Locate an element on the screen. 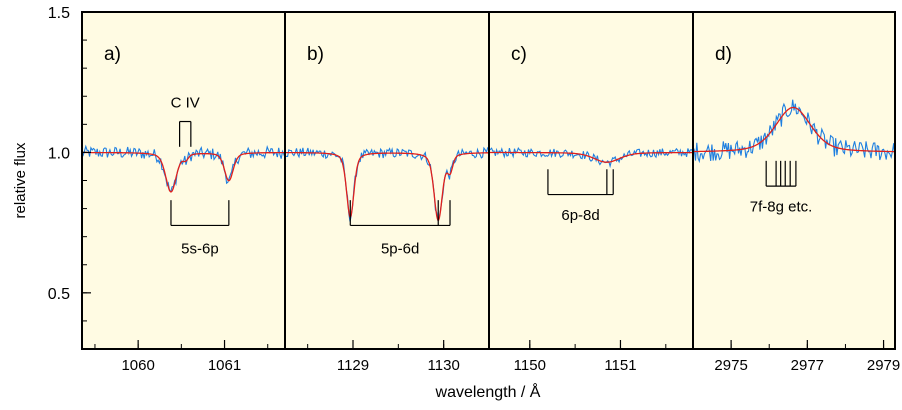 The width and height of the screenshot is (902, 410). x-tick-label: 1130 is located at coordinates (444, 365).